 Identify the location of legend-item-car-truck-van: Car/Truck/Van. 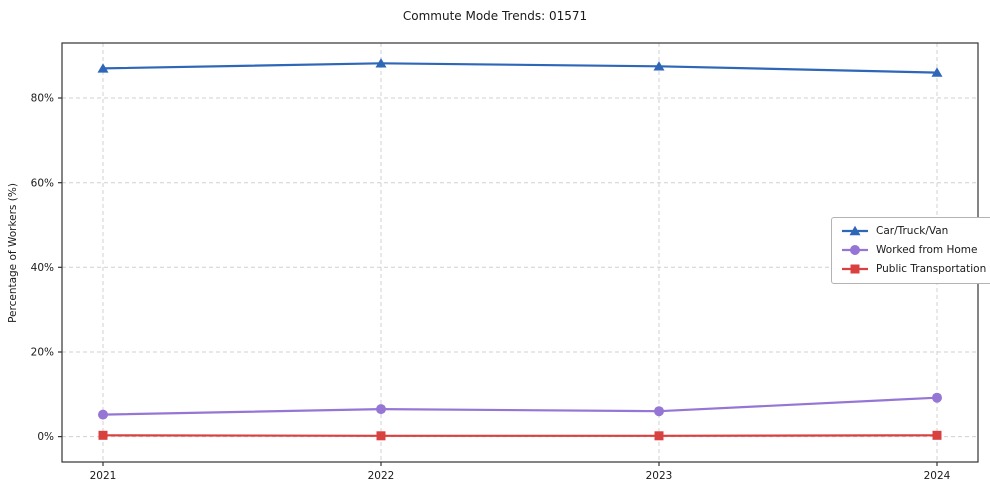
(913, 231).